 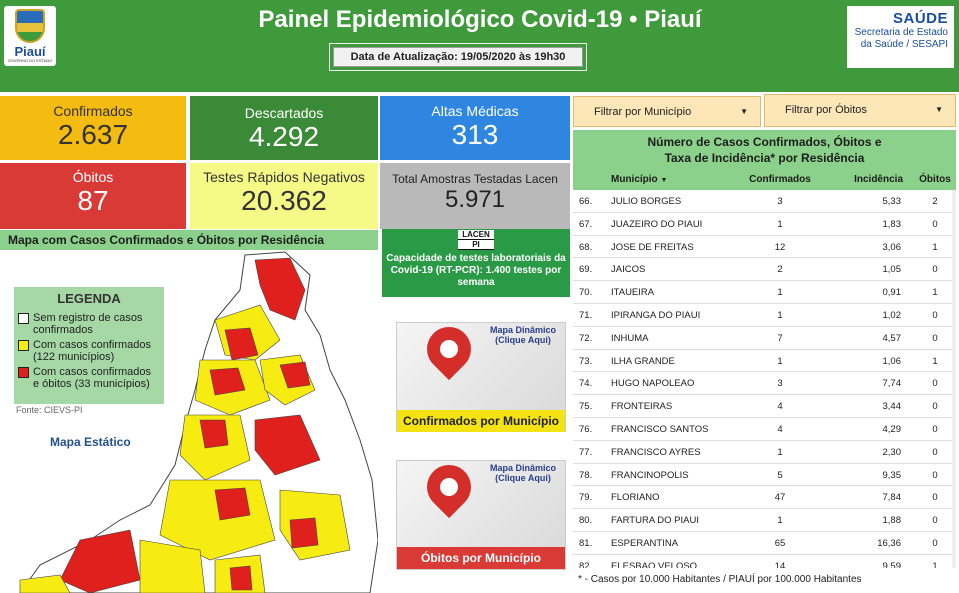 I want to click on row-confirmados: 12, so click(x=780, y=247).